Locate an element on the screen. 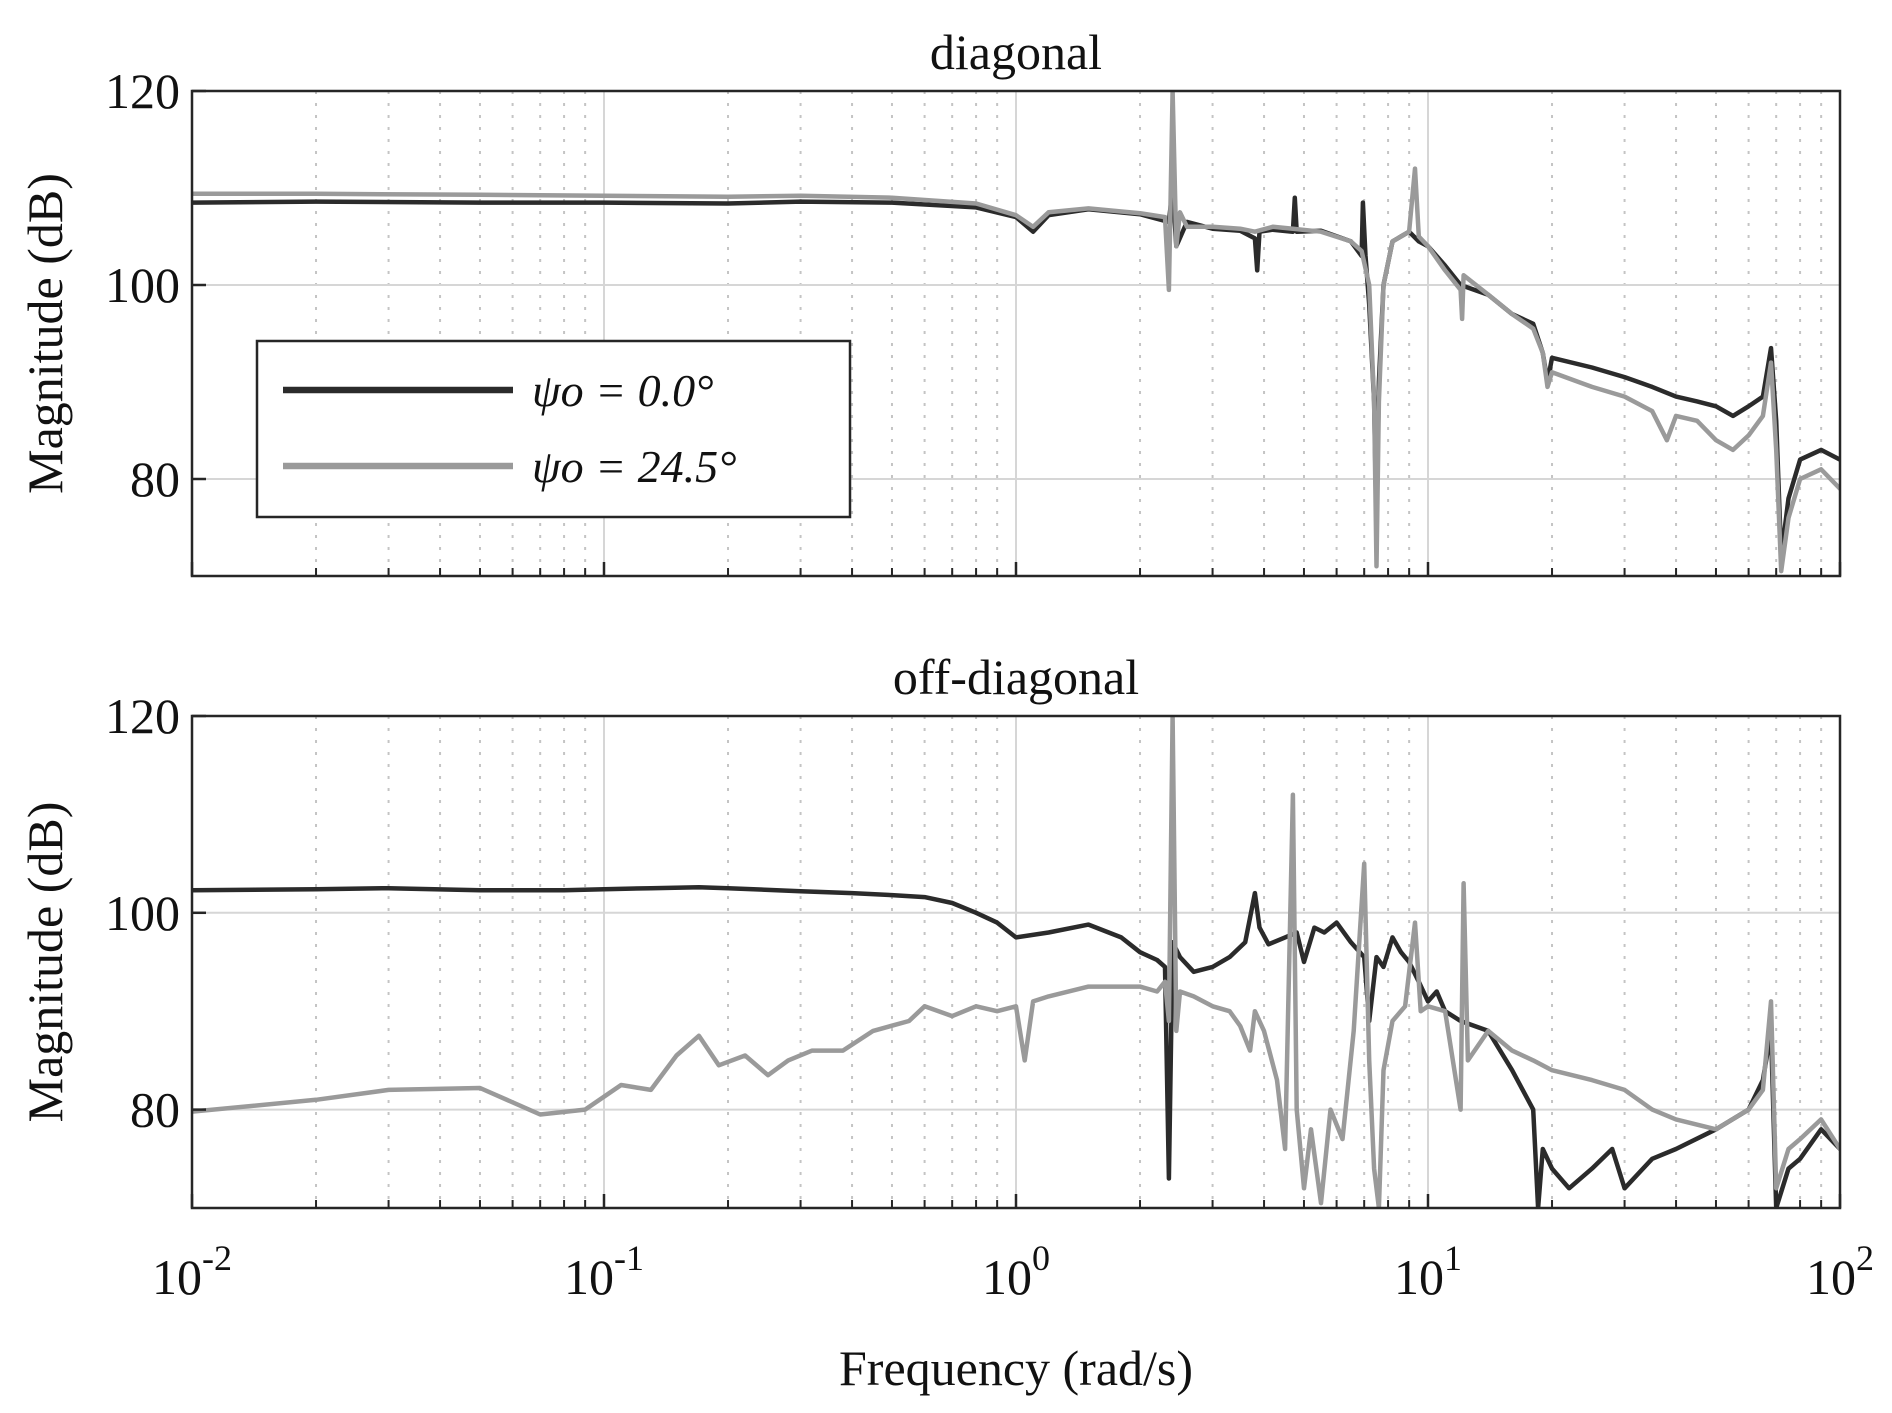 The height and width of the screenshot is (1413, 1892). x-tick-label: 10⁰ is located at coordinates (1016, 1271).